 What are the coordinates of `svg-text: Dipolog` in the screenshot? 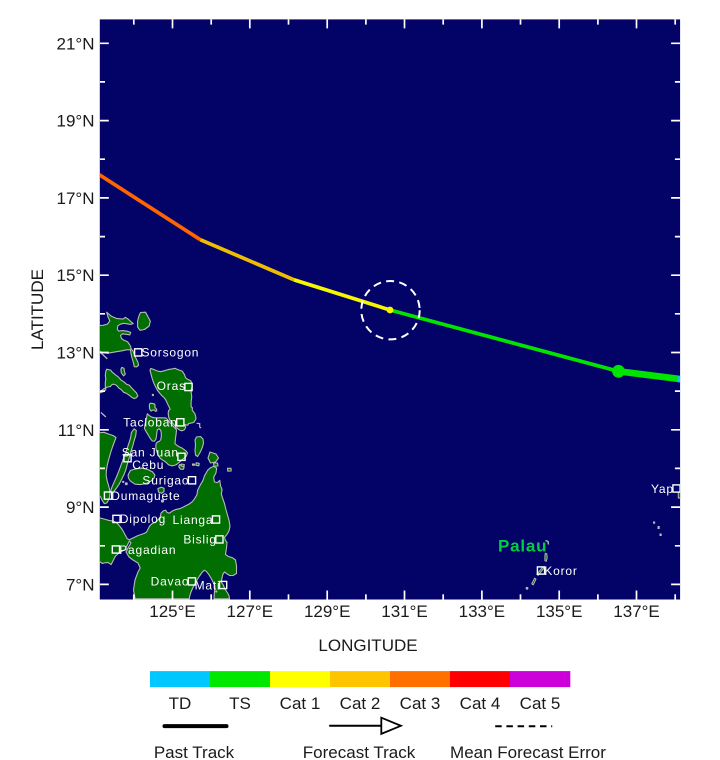 It's located at (143, 519).